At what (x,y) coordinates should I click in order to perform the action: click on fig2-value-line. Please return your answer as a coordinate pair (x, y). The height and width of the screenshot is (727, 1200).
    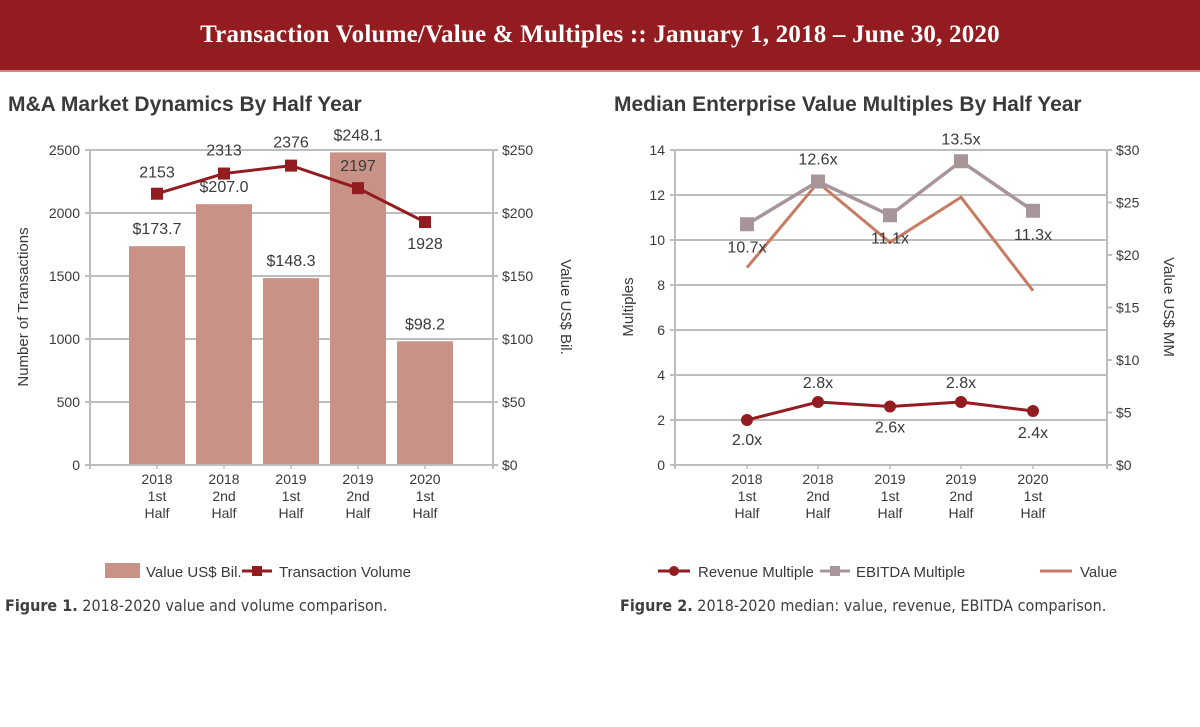
    Looking at the image, I should click on (890, 236).